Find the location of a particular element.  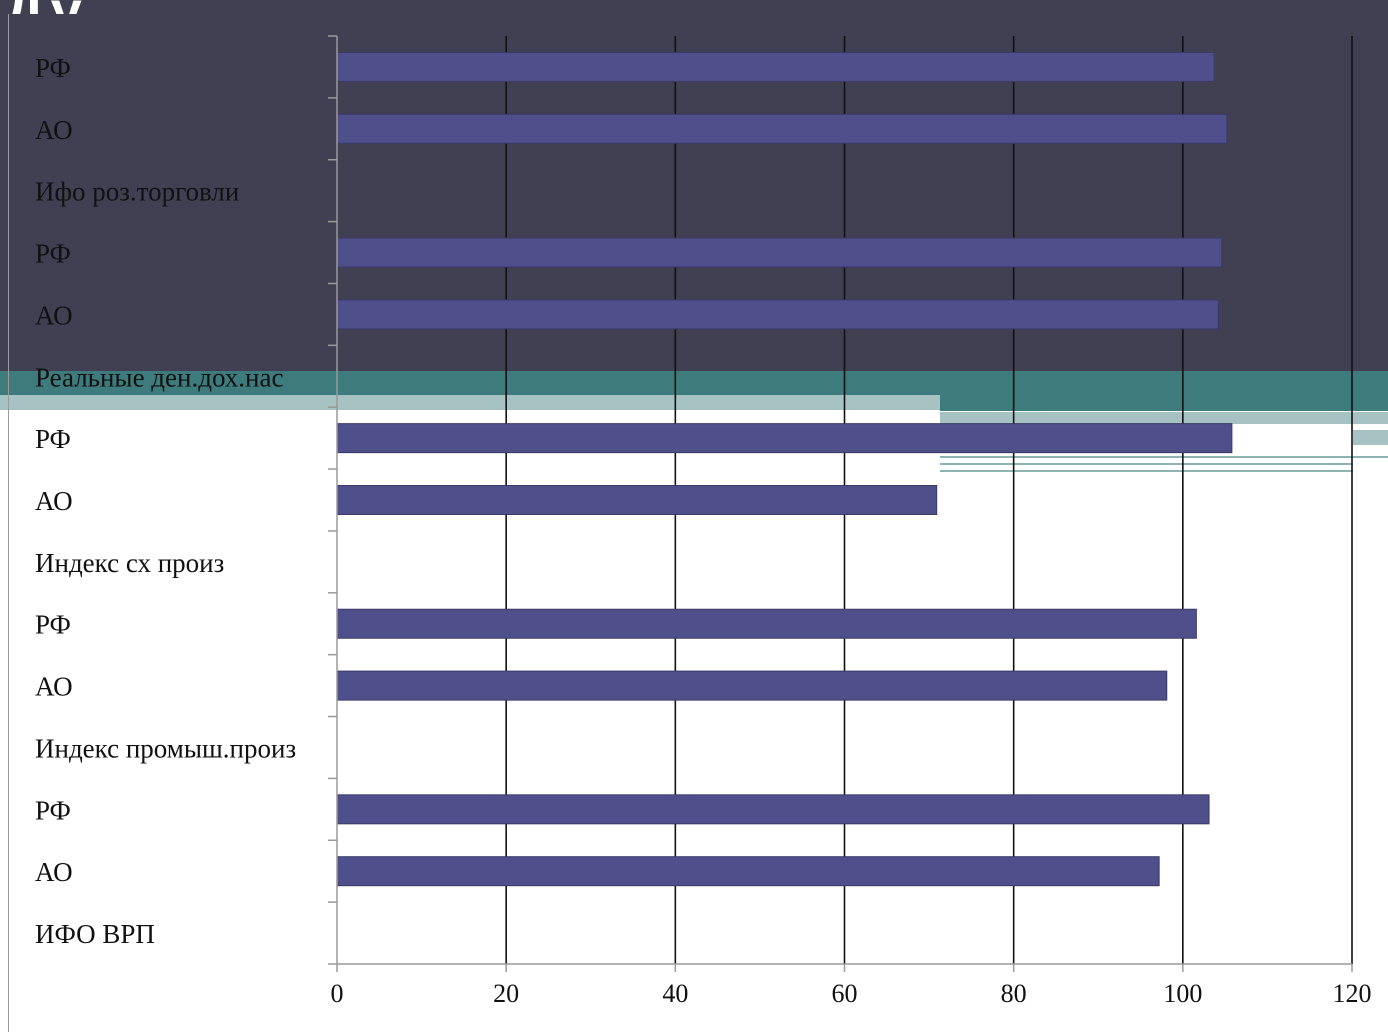

slide-title-text: Ду is located at coordinates (46, 7).